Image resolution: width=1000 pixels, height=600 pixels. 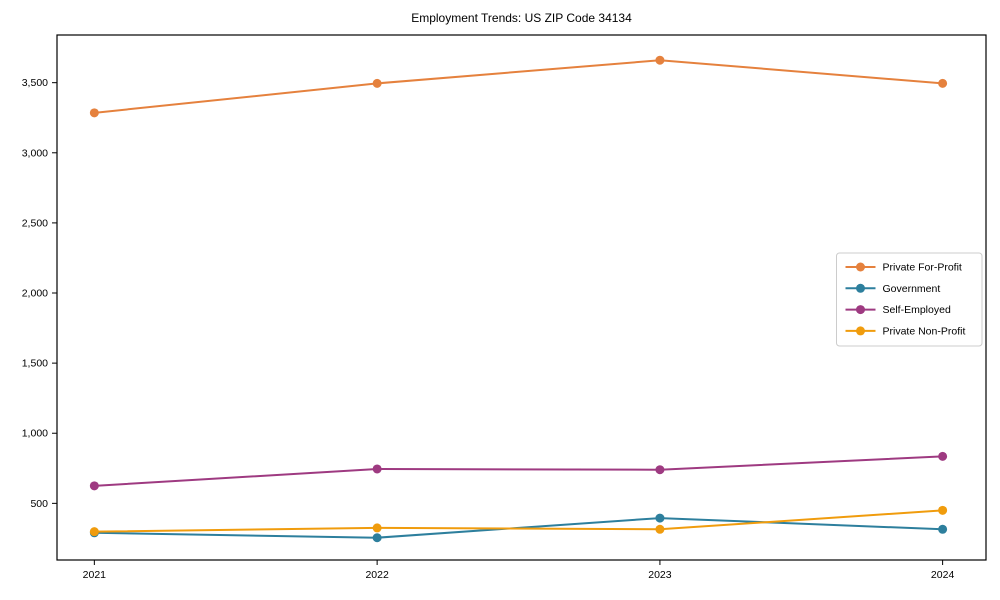 I want to click on legend-box, so click(x=909, y=299).